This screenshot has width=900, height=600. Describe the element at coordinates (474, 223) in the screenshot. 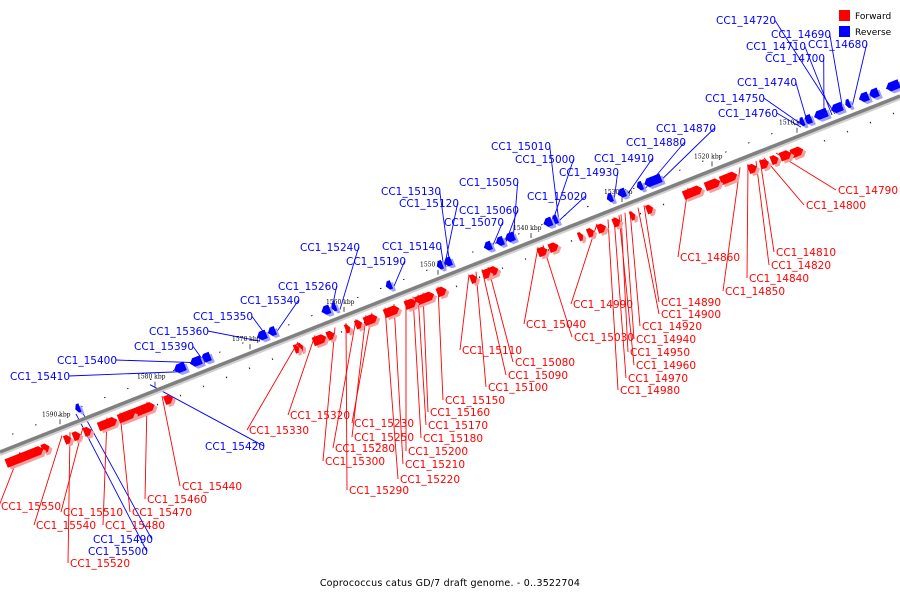

I see `gene-label: CC1_15070` at that location.